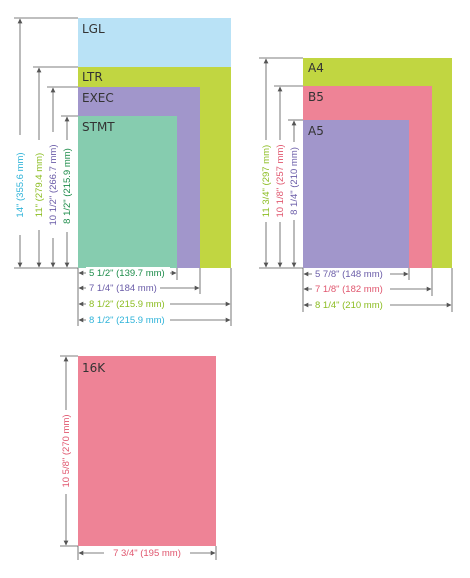  I want to click on stmt-height-dim: 8 1/2" (215.9 mm), so click(67, 186).